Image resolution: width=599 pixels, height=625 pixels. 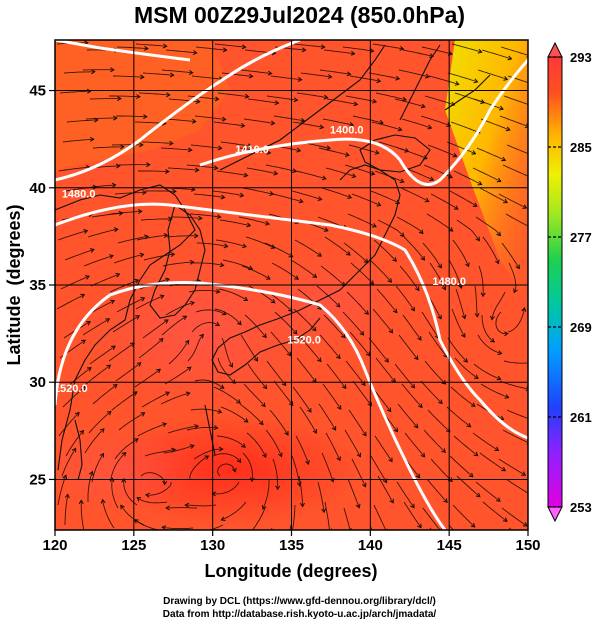 What do you see at coordinates (290, 571) in the screenshot?
I see `x-axis-label: Longitude (degrees)` at bounding box center [290, 571].